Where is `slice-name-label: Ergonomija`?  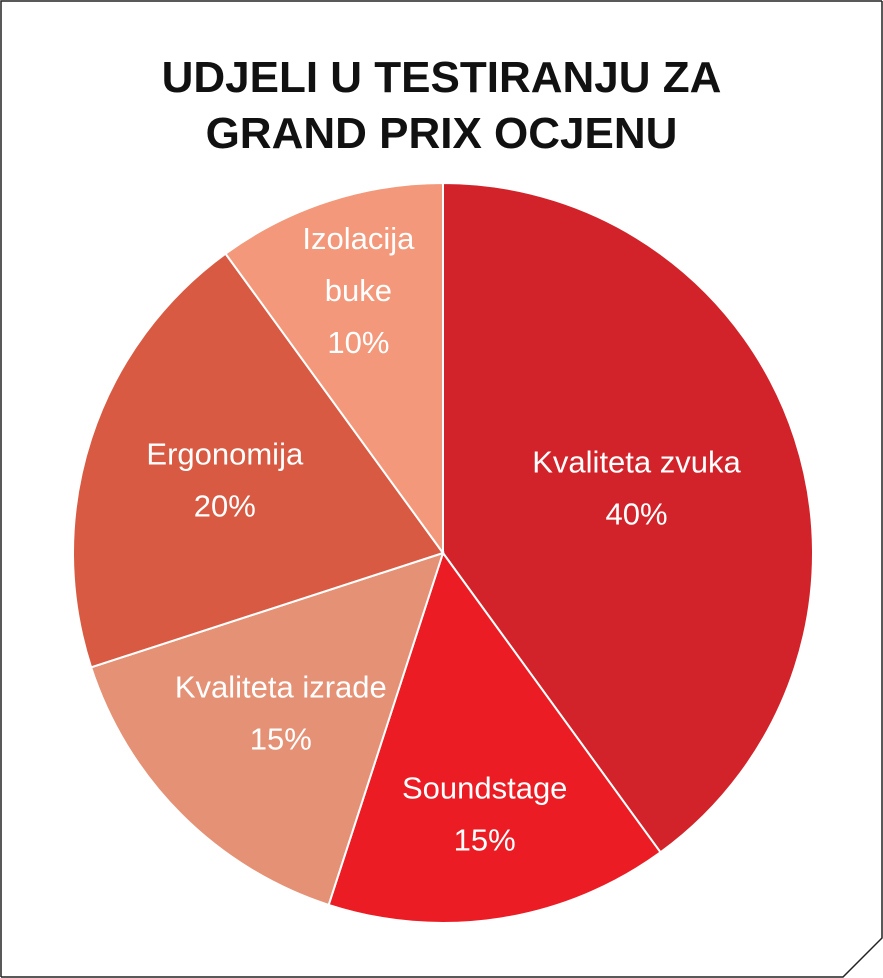
slice-name-label: Ergonomija is located at coordinates (225, 453).